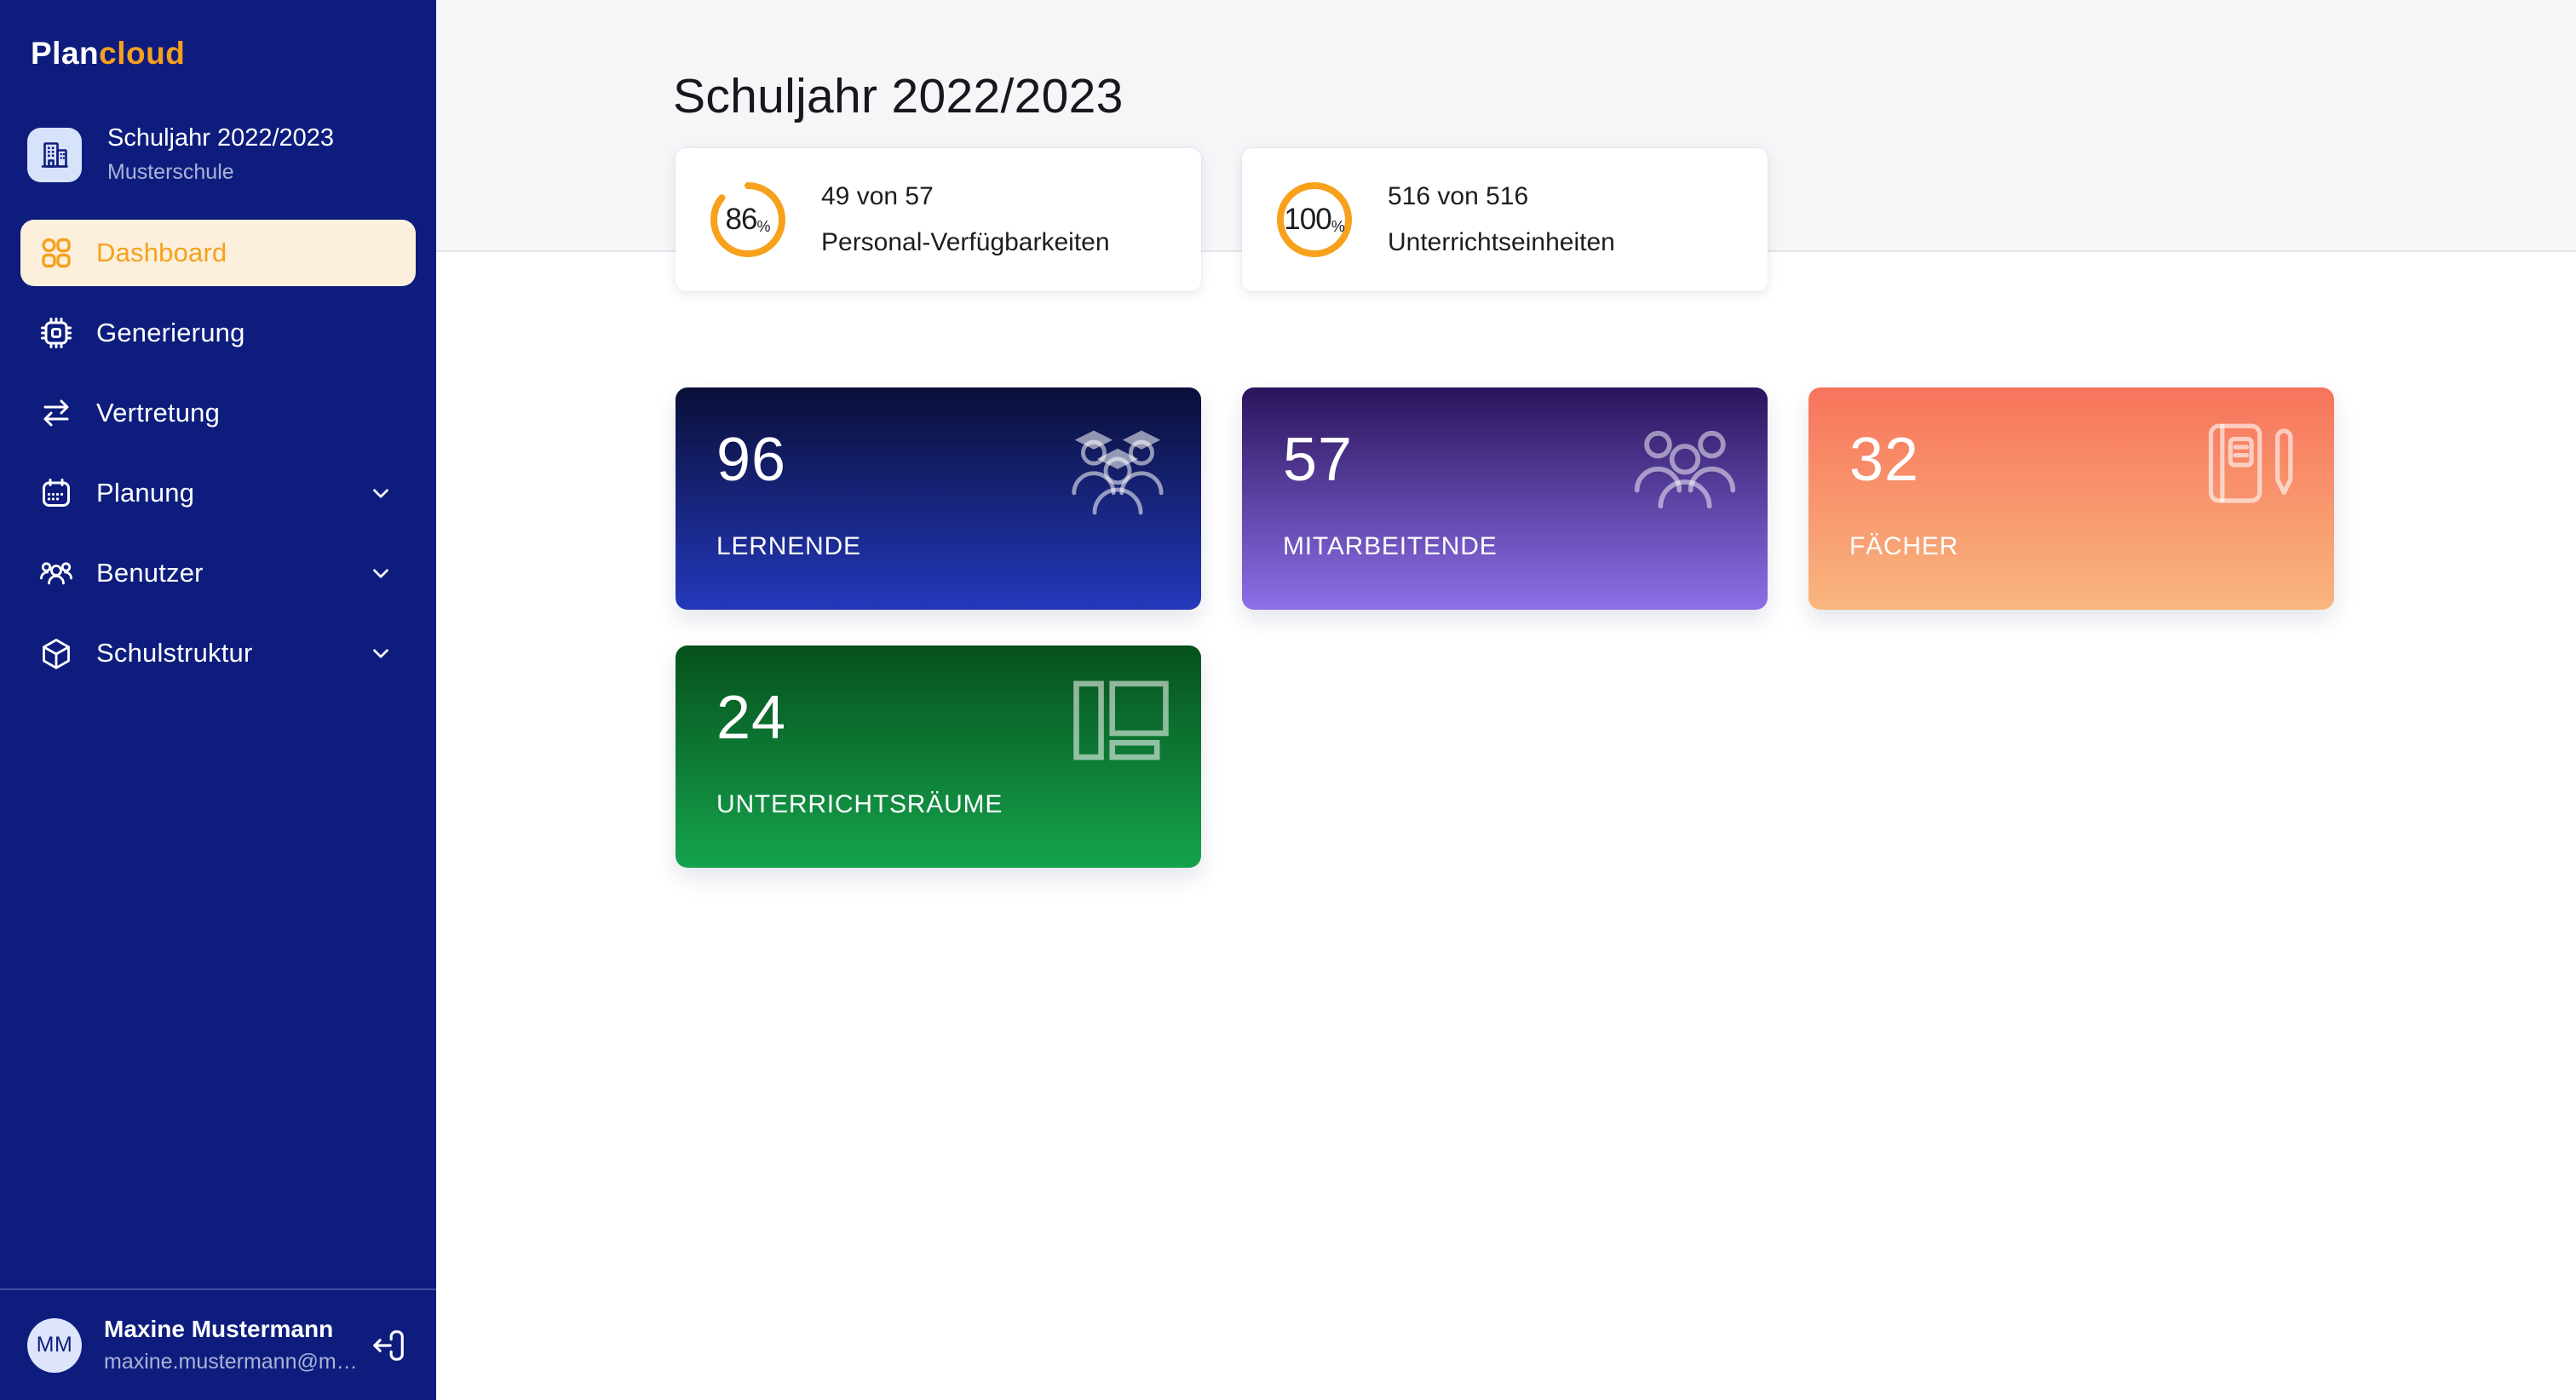 Image resolution: width=2576 pixels, height=1400 pixels. I want to click on chip-icon, so click(57, 333).